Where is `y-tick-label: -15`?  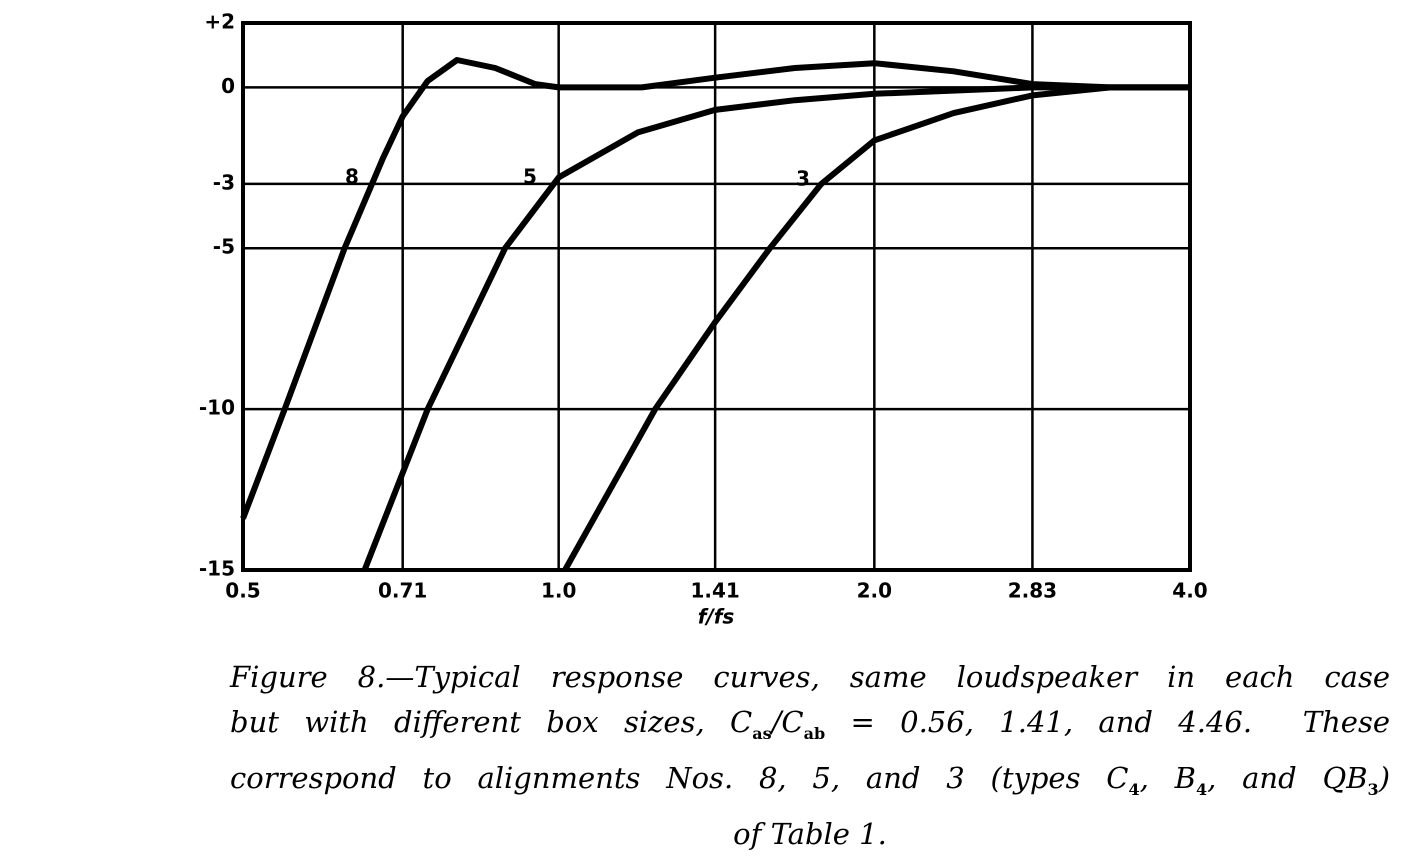 y-tick-label: -15 is located at coordinates (217, 569).